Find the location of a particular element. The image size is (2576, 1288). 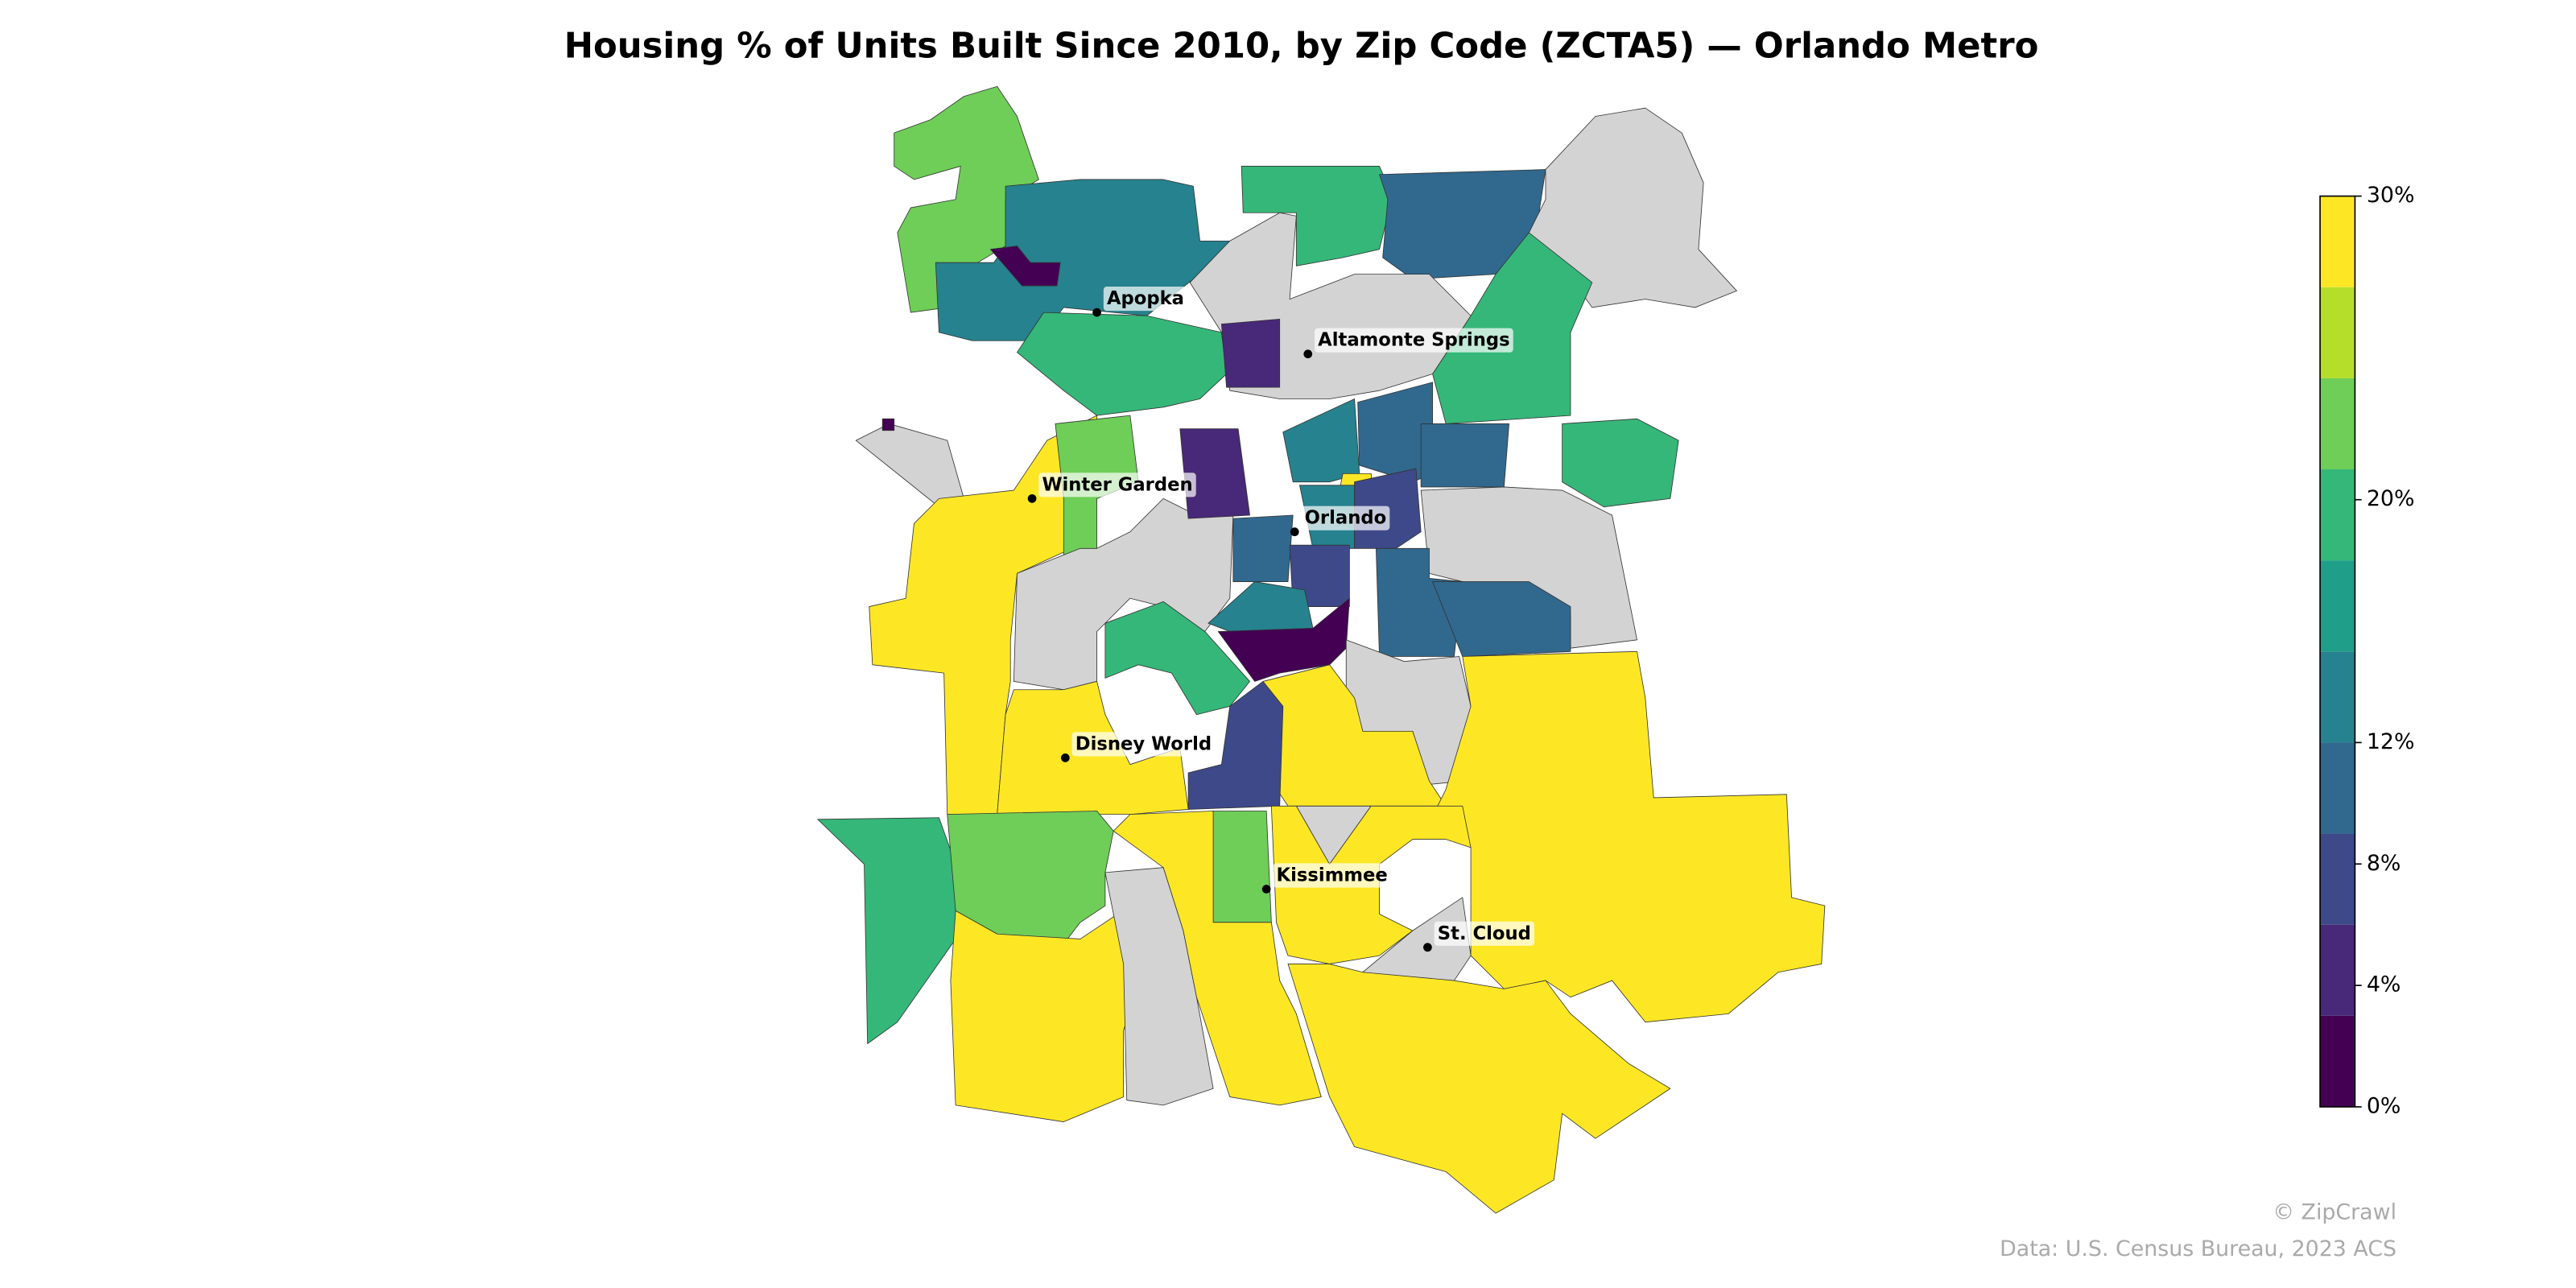

place-label: Winter Garden is located at coordinates (1117, 484).